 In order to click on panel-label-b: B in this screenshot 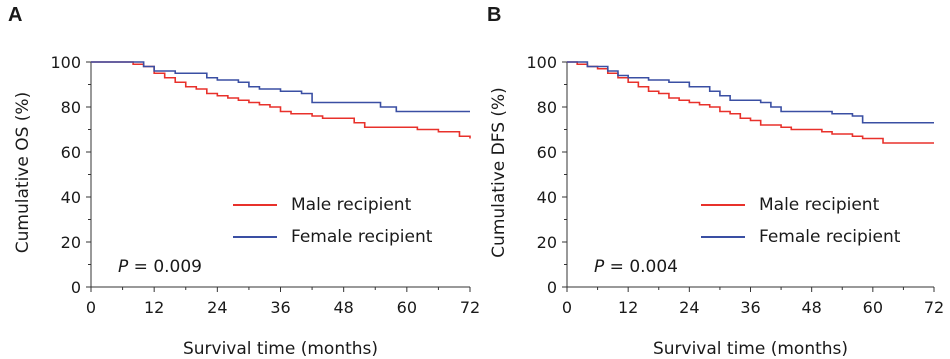, I will do `click(494, 15)`.